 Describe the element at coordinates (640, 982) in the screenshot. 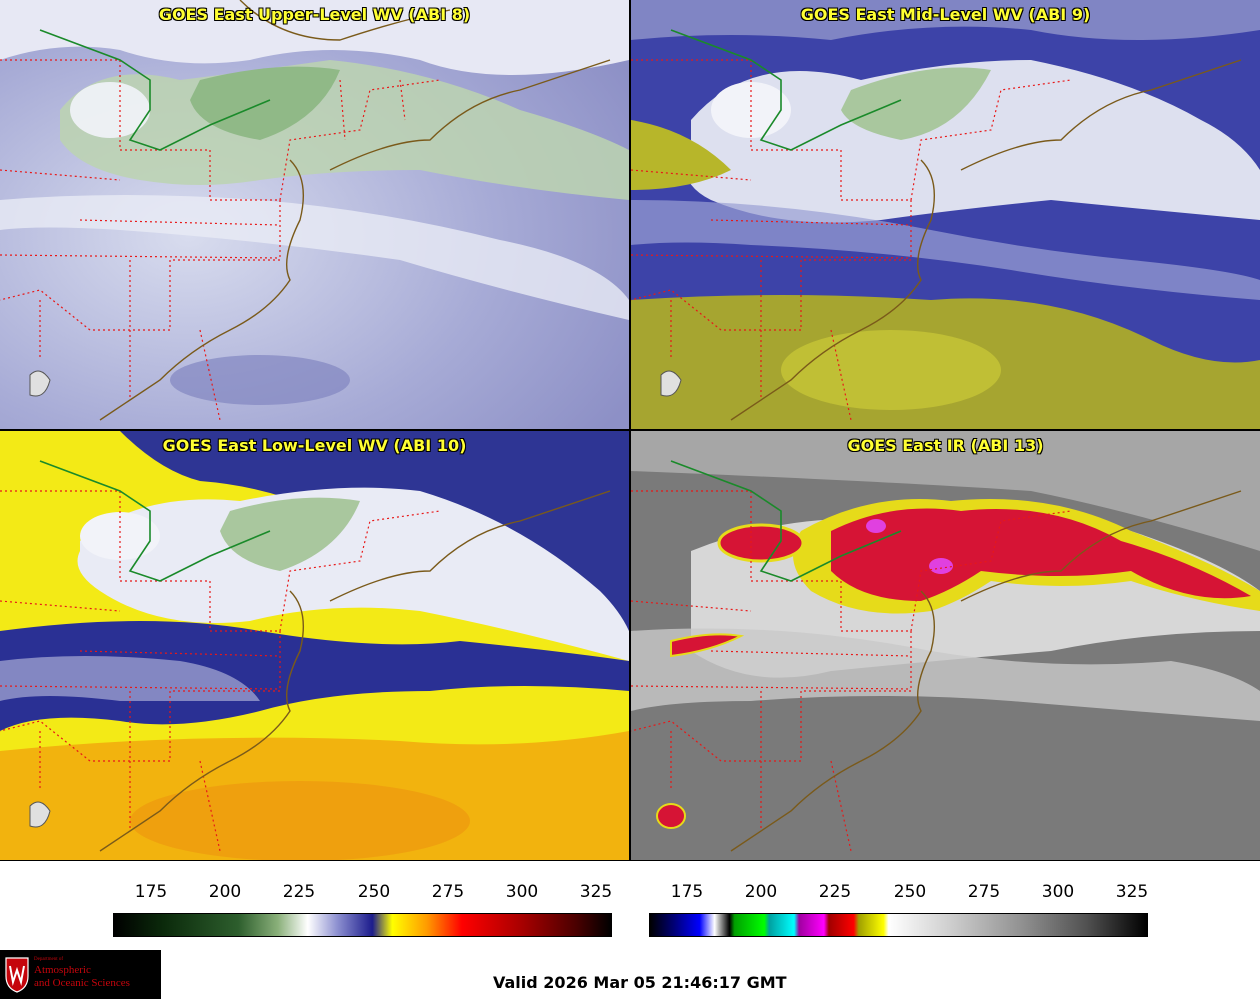

I see `valid-time: Valid 2026 Mar 05 21:46:17 GMT` at that location.